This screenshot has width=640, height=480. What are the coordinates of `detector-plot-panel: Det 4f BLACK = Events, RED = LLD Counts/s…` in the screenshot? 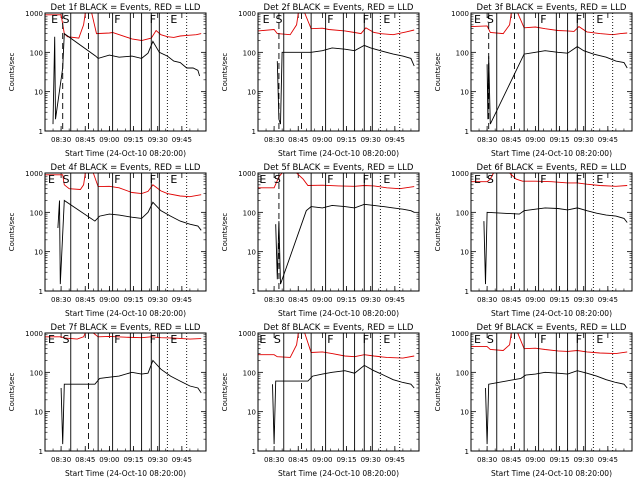 It's located at (107, 240).